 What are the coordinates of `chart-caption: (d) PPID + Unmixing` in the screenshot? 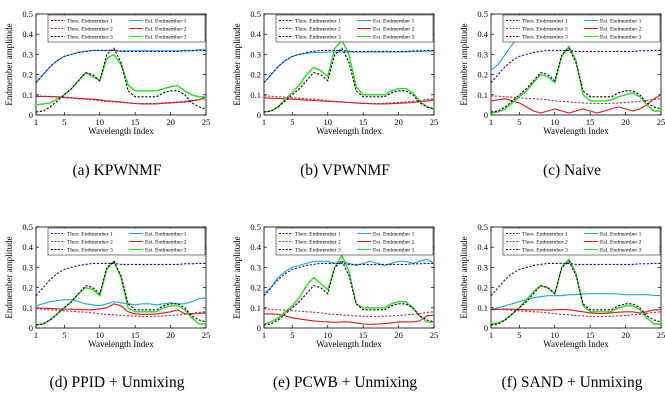 It's located at (117, 382).